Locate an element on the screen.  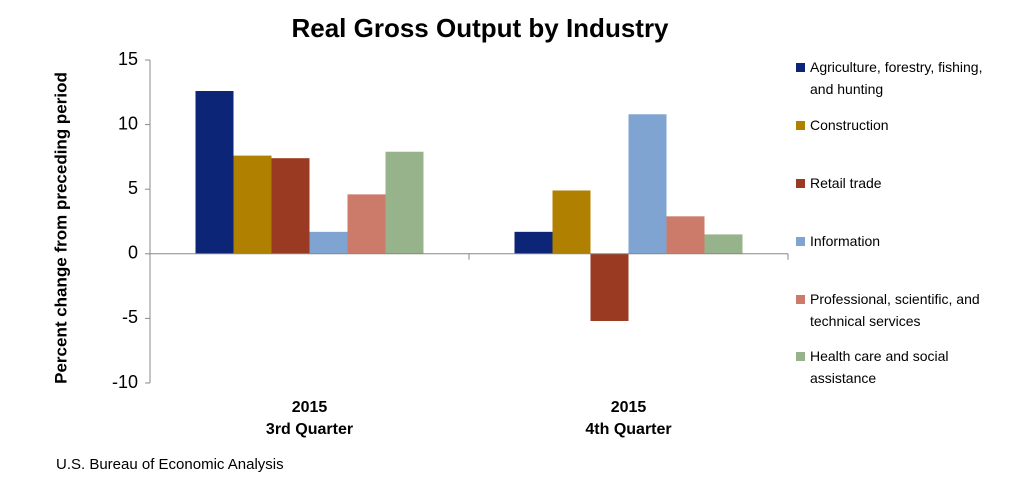
chart-title: Real Gross Output by Industry is located at coordinates (480, 28).